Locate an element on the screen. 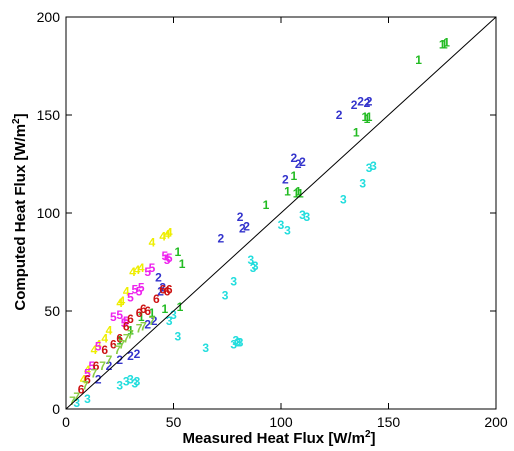 Image resolution: width=514 pixels, height=451 pixels. x-tick-label: 150 is located at coordinates (389, 422).